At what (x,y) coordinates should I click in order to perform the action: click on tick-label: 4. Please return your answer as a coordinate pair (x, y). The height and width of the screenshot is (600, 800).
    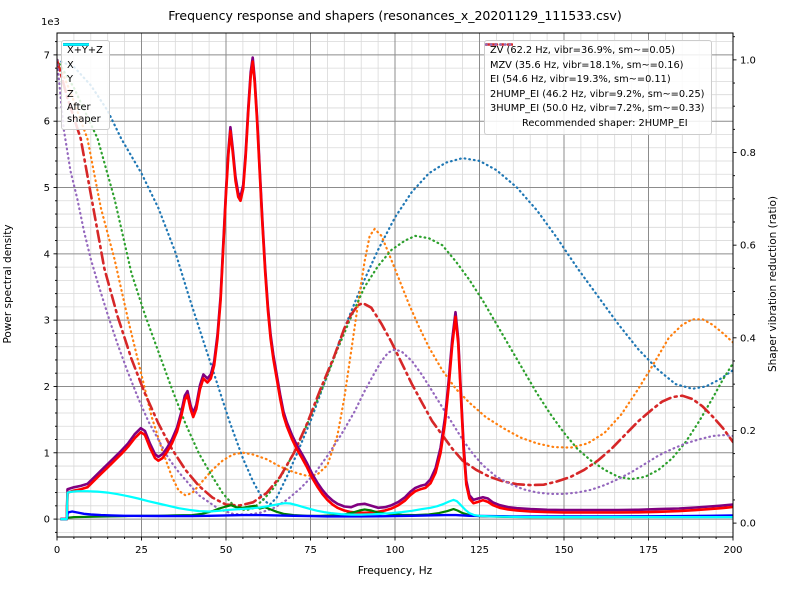
    Looking at the image, I should click on (47, 254).